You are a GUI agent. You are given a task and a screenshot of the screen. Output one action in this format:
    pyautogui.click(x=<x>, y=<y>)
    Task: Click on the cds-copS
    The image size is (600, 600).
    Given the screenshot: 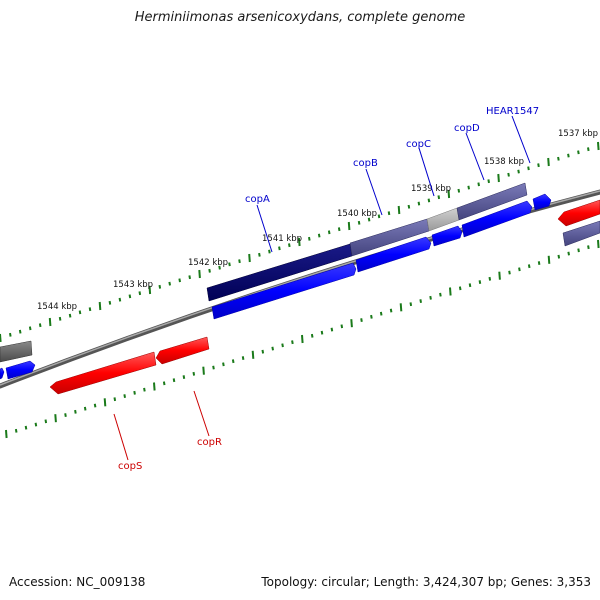 What is the action you would take?
    pyautogui.click(x=103, y=373)
    